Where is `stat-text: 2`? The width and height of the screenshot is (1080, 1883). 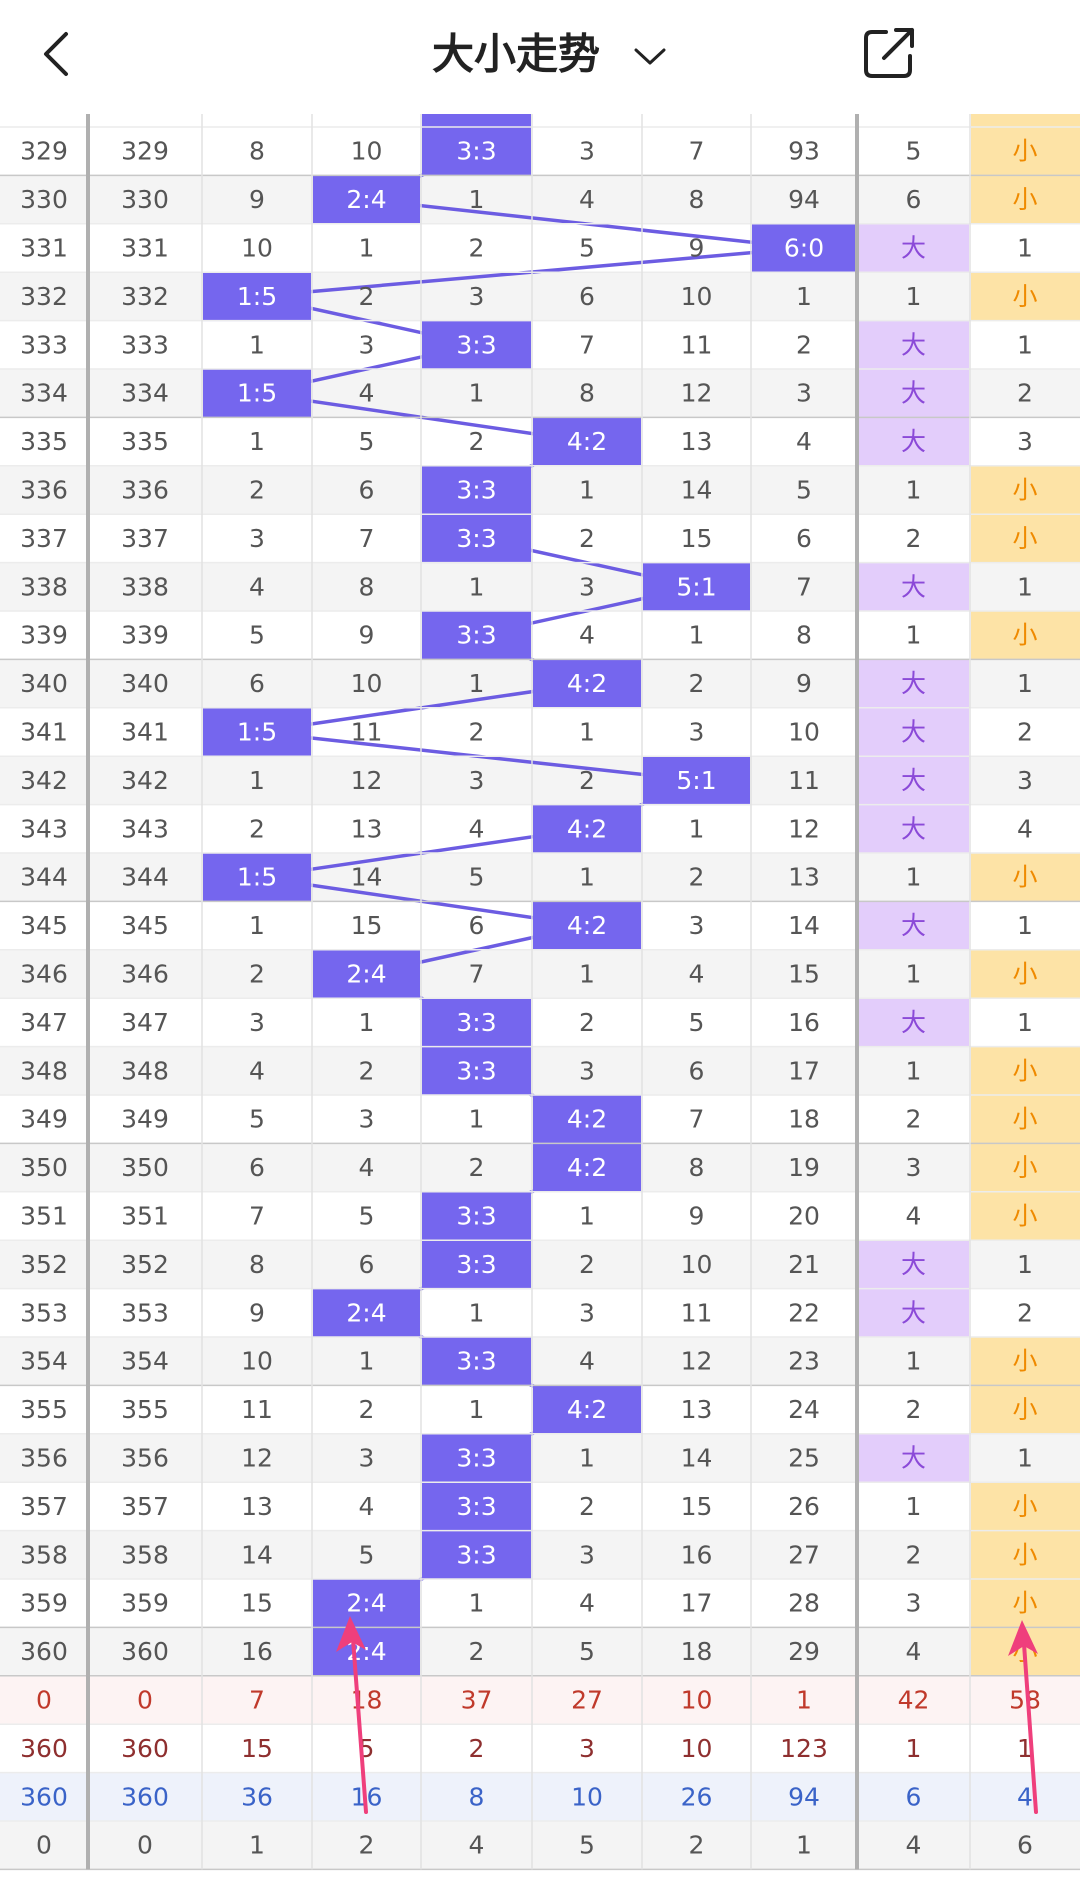 stat-text: 2 is located at coordinates (697, 1845).